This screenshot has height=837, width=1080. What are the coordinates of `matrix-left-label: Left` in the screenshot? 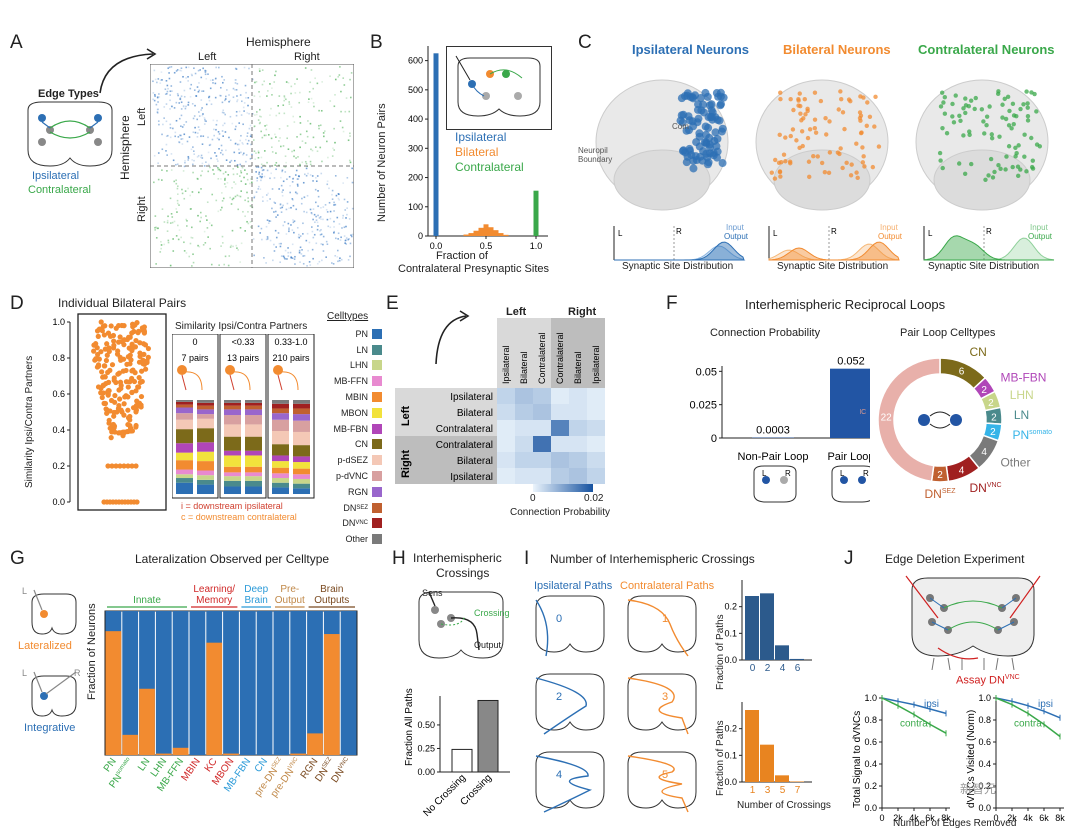 It's located at (207, 57).